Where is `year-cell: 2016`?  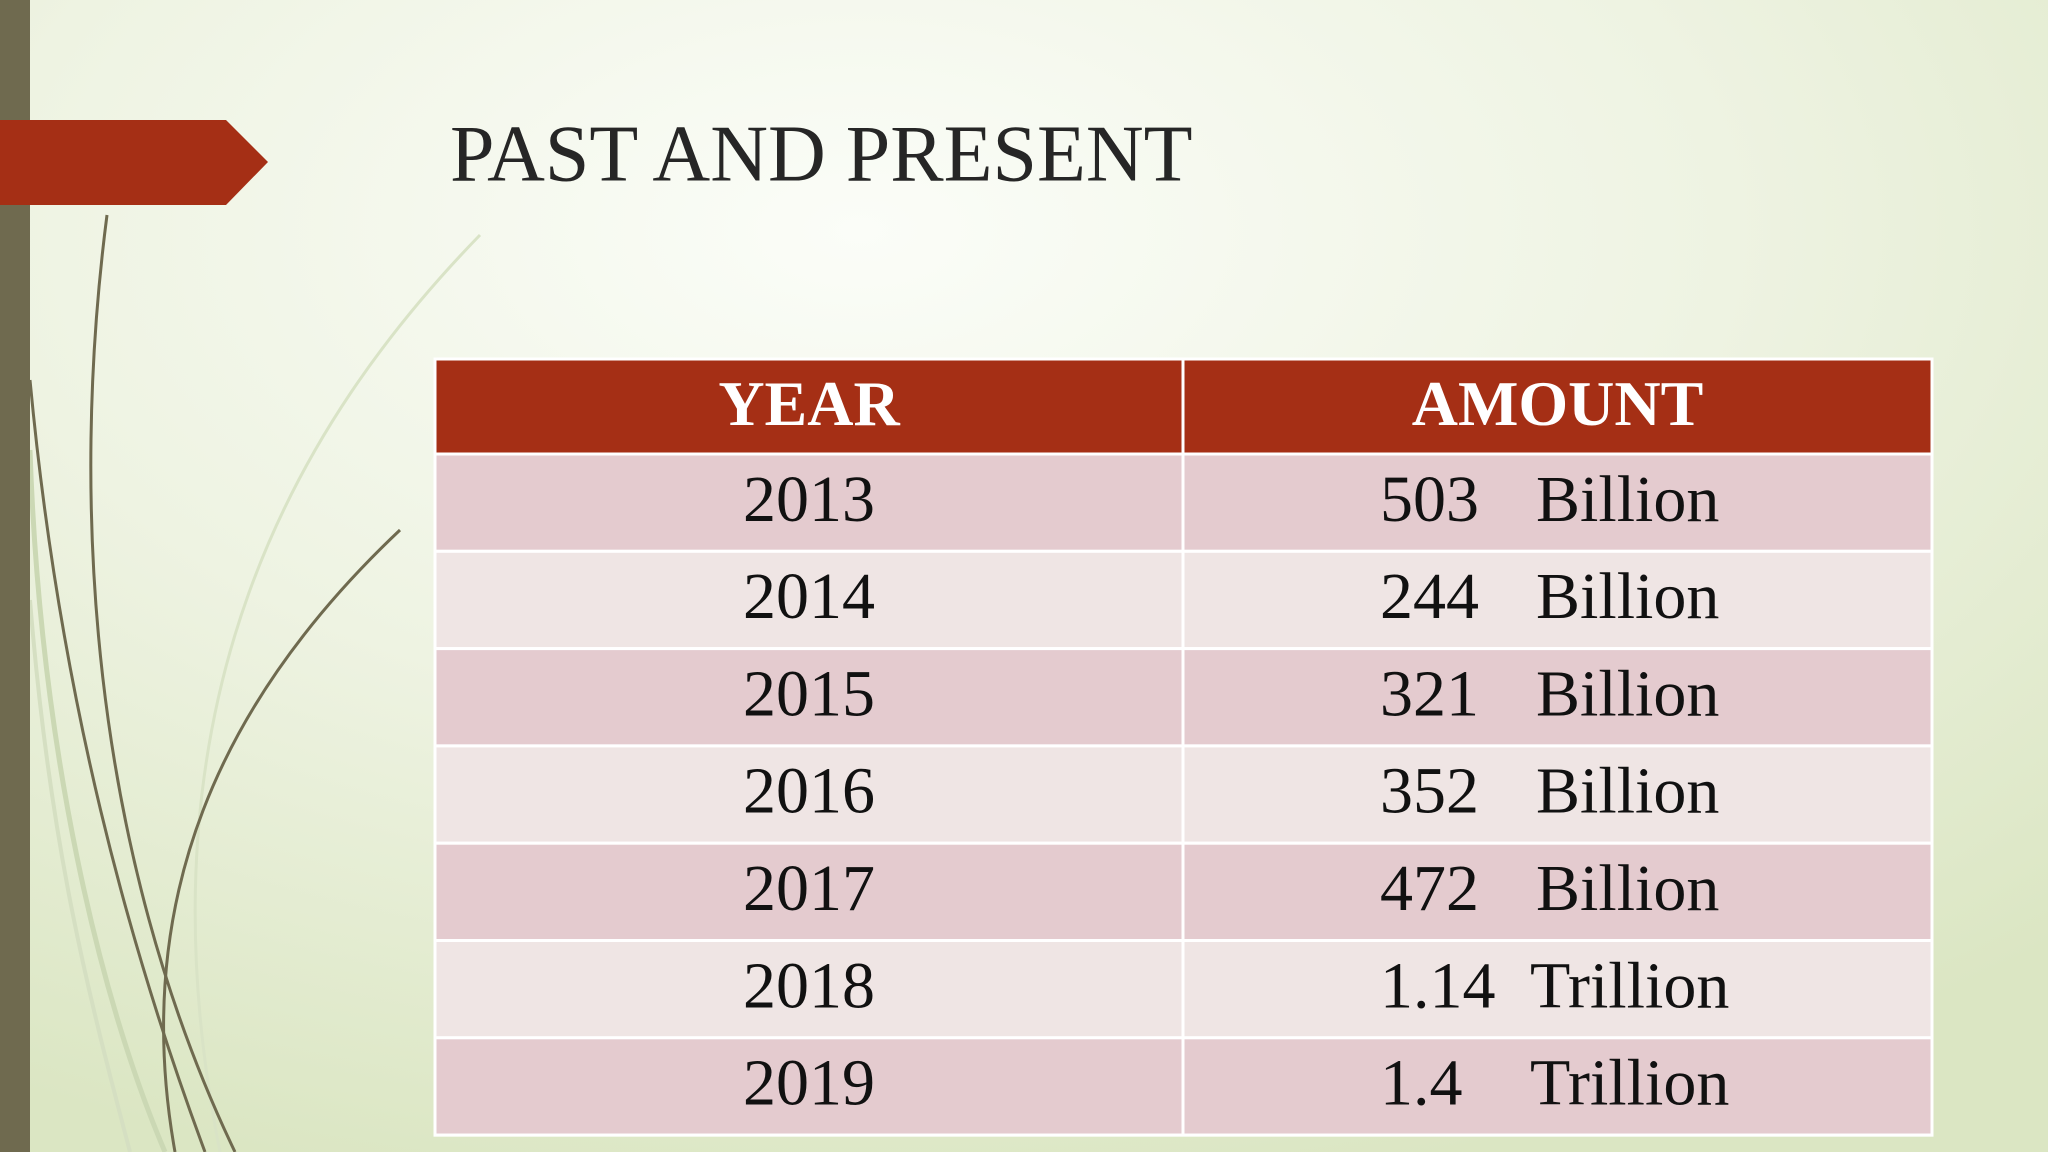
year-cell: 2016 is located at coordinates (809, 791).